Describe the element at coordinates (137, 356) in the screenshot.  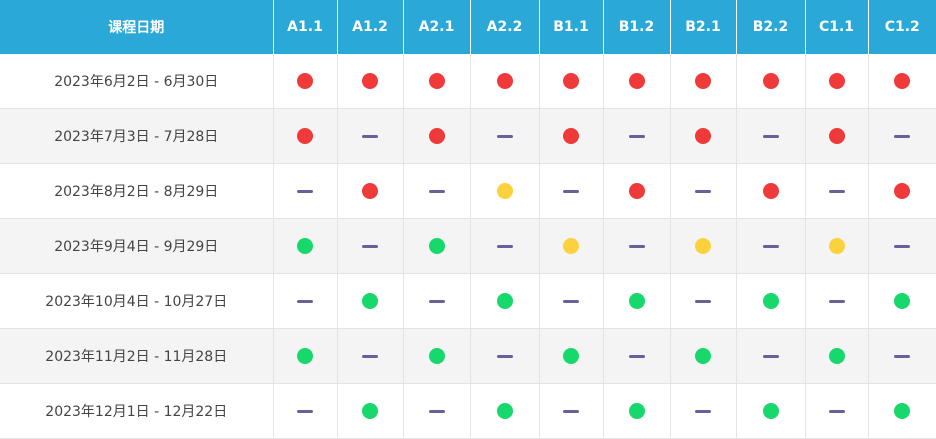
I see `course-date-cell: 2023年11月2日 - 11月28日` at that location.